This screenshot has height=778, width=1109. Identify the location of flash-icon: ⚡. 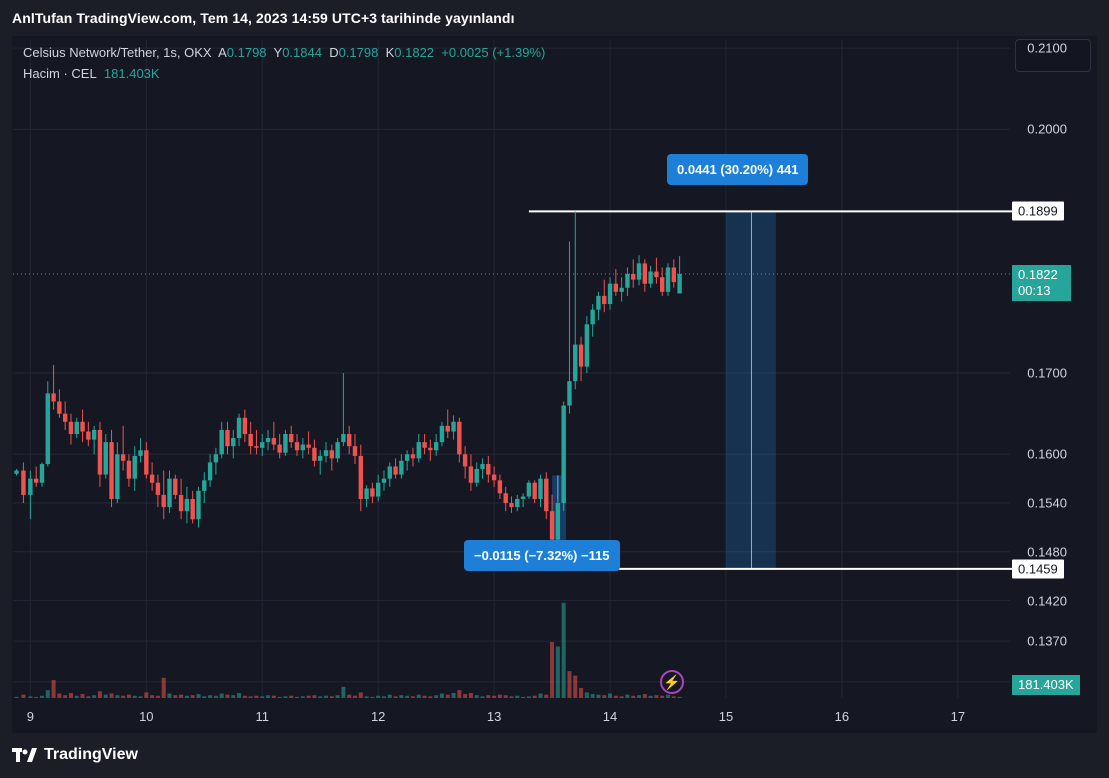
(672, 682).